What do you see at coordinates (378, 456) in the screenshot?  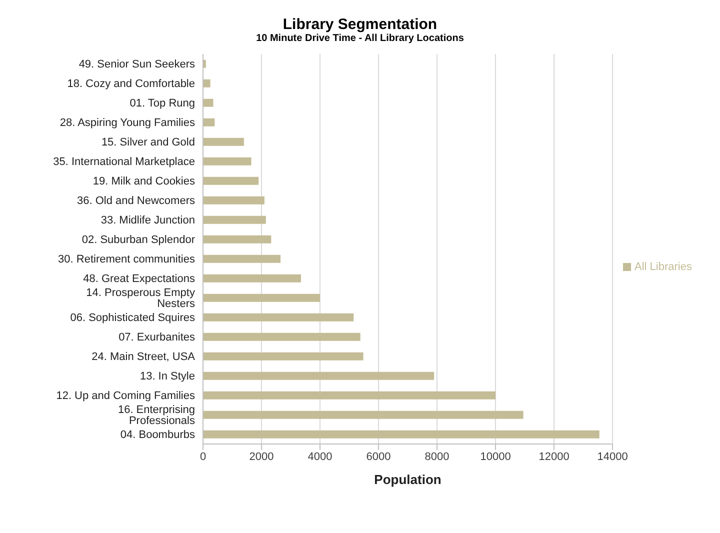 I see `x-tick-label: 6000` at bounding box center [378, 456].